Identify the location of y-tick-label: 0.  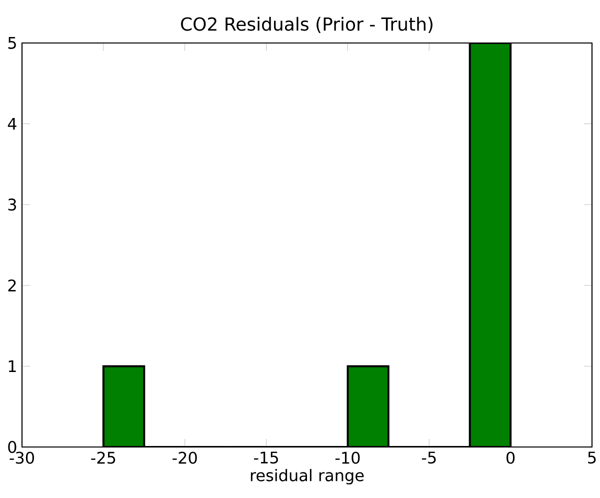
(12, 447).